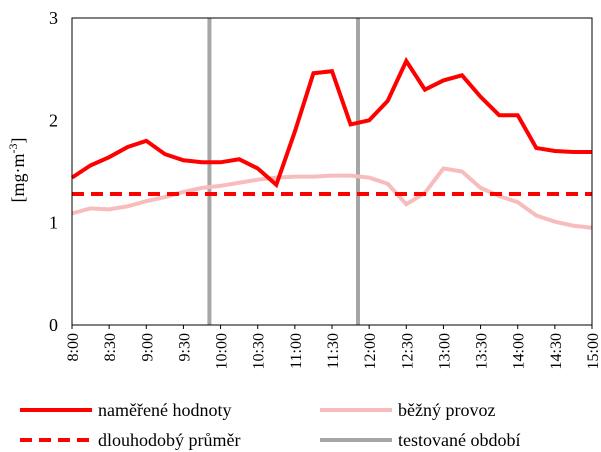  I want to click on legend-label: testované období, so click(459, 440).